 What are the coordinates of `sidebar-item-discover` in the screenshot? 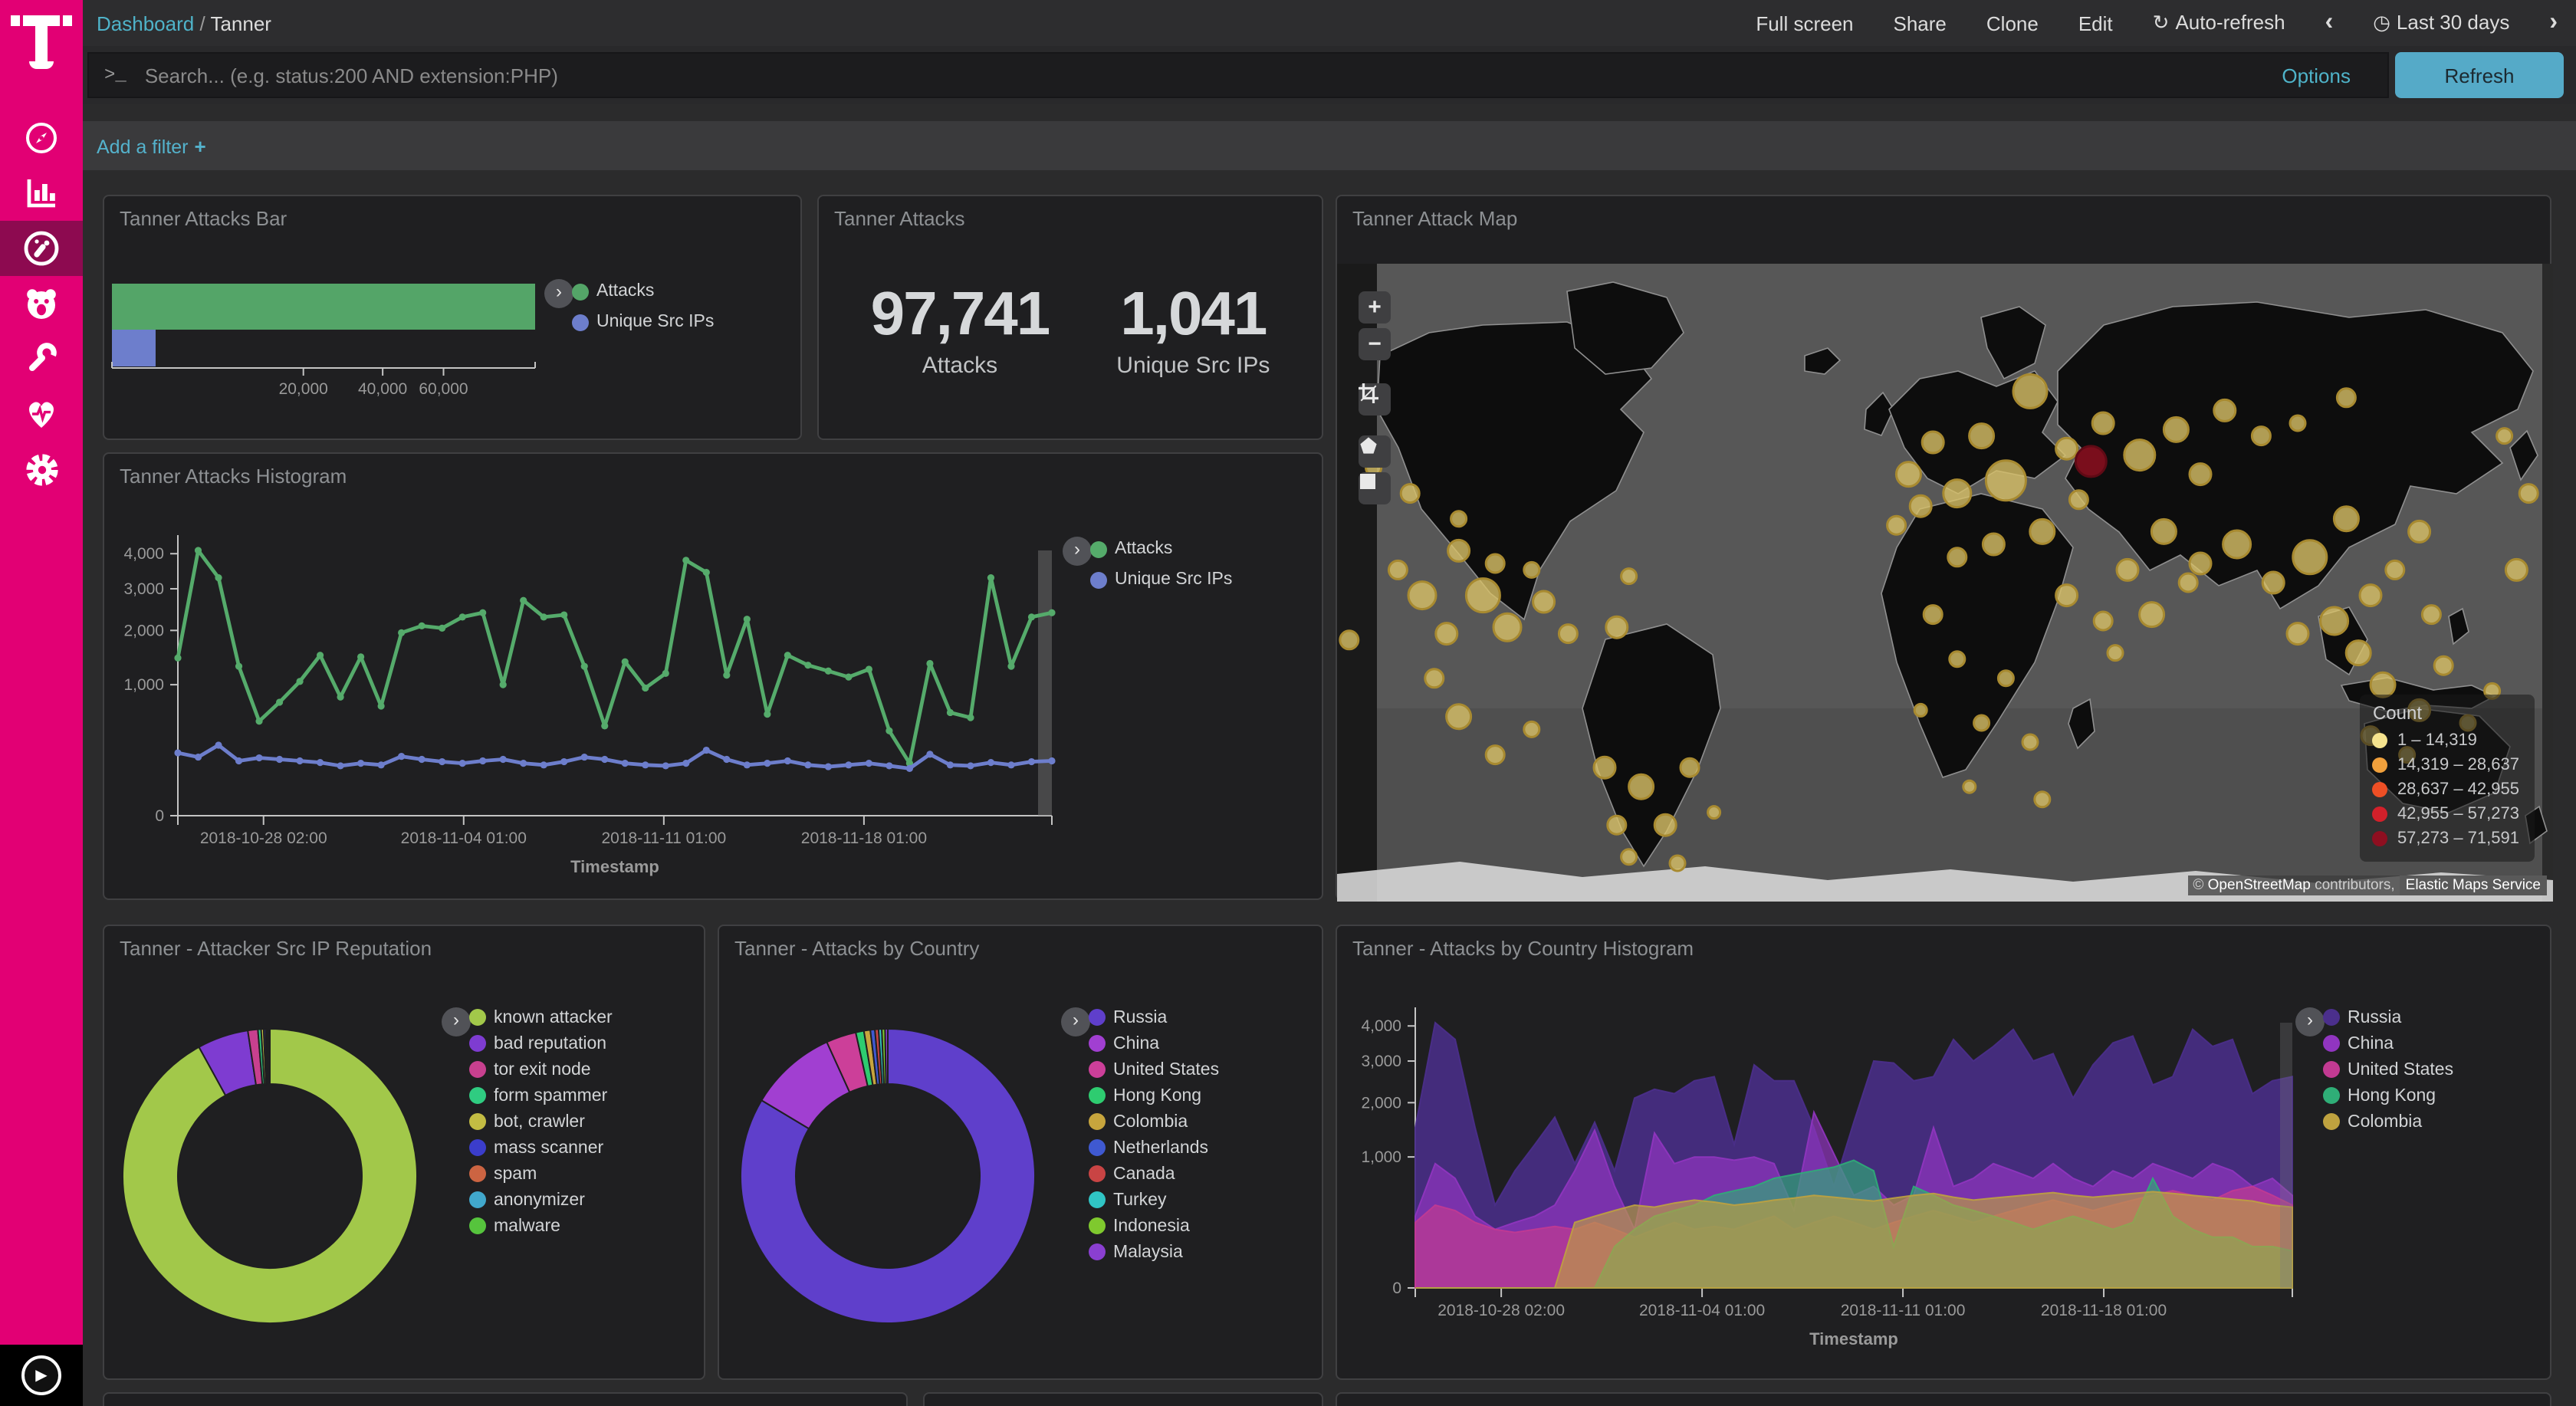 It's located at (41, 138).